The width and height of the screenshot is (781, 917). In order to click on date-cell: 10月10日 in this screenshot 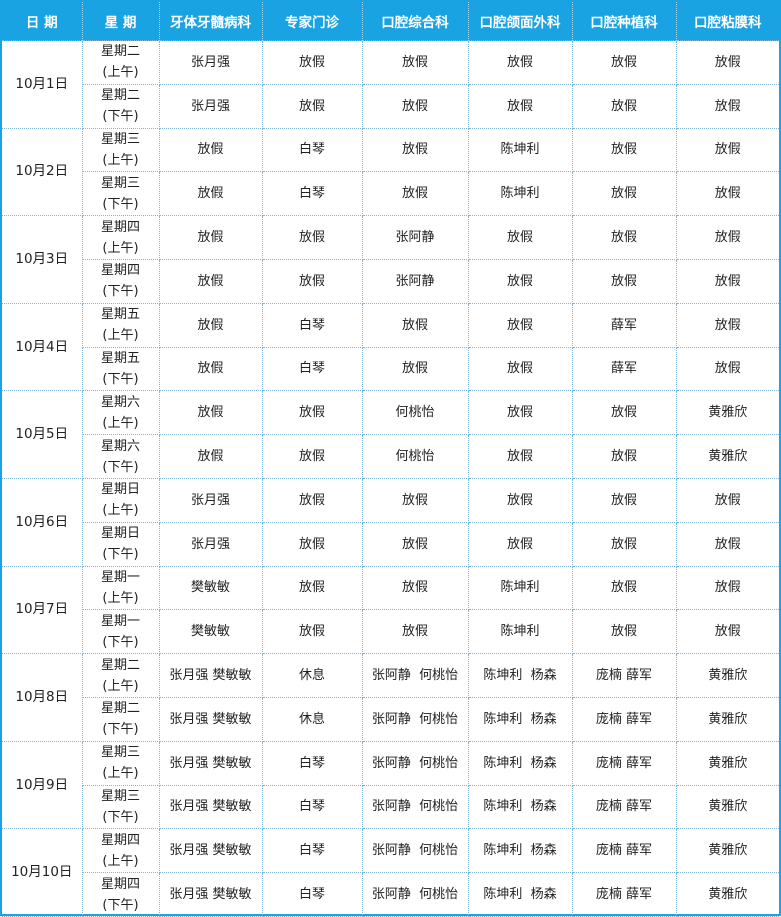, I will do `click(42, 872)`.